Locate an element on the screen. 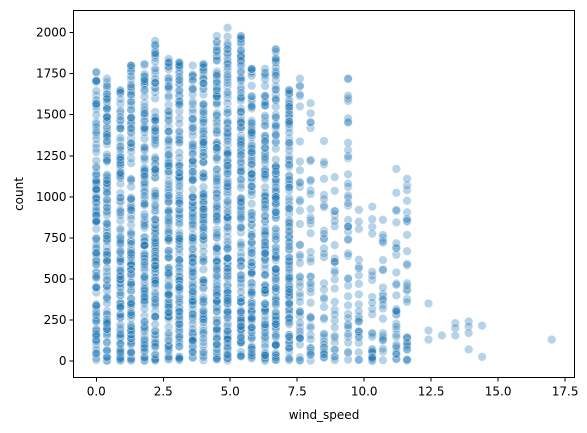 Image resolution: width=587 pixels, height=433 pixels. y-axis-ticks: 0 250 500 750 1000 1250 1500 1750 2000 is located at coordinates (55, 197).